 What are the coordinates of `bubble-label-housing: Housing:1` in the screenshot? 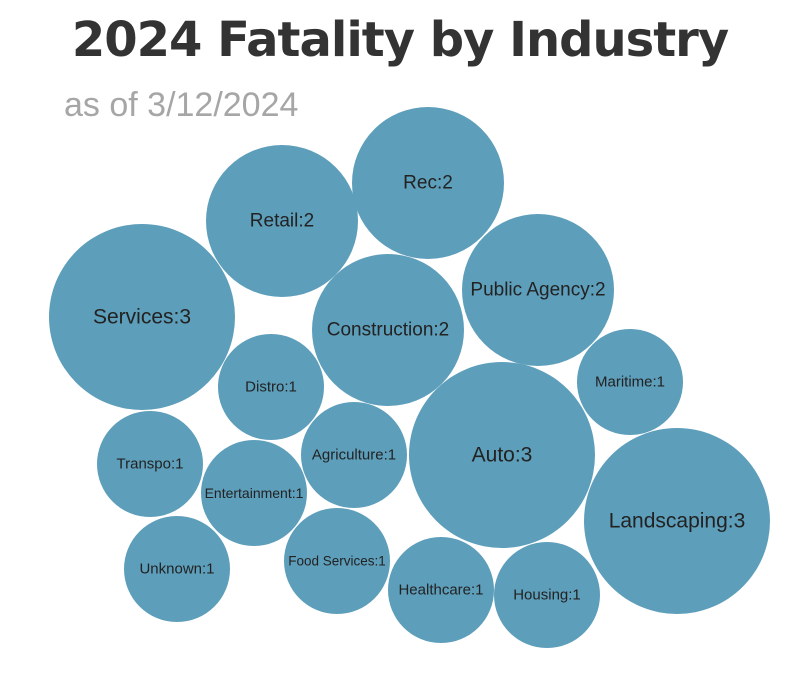 It's located at (547, 595).